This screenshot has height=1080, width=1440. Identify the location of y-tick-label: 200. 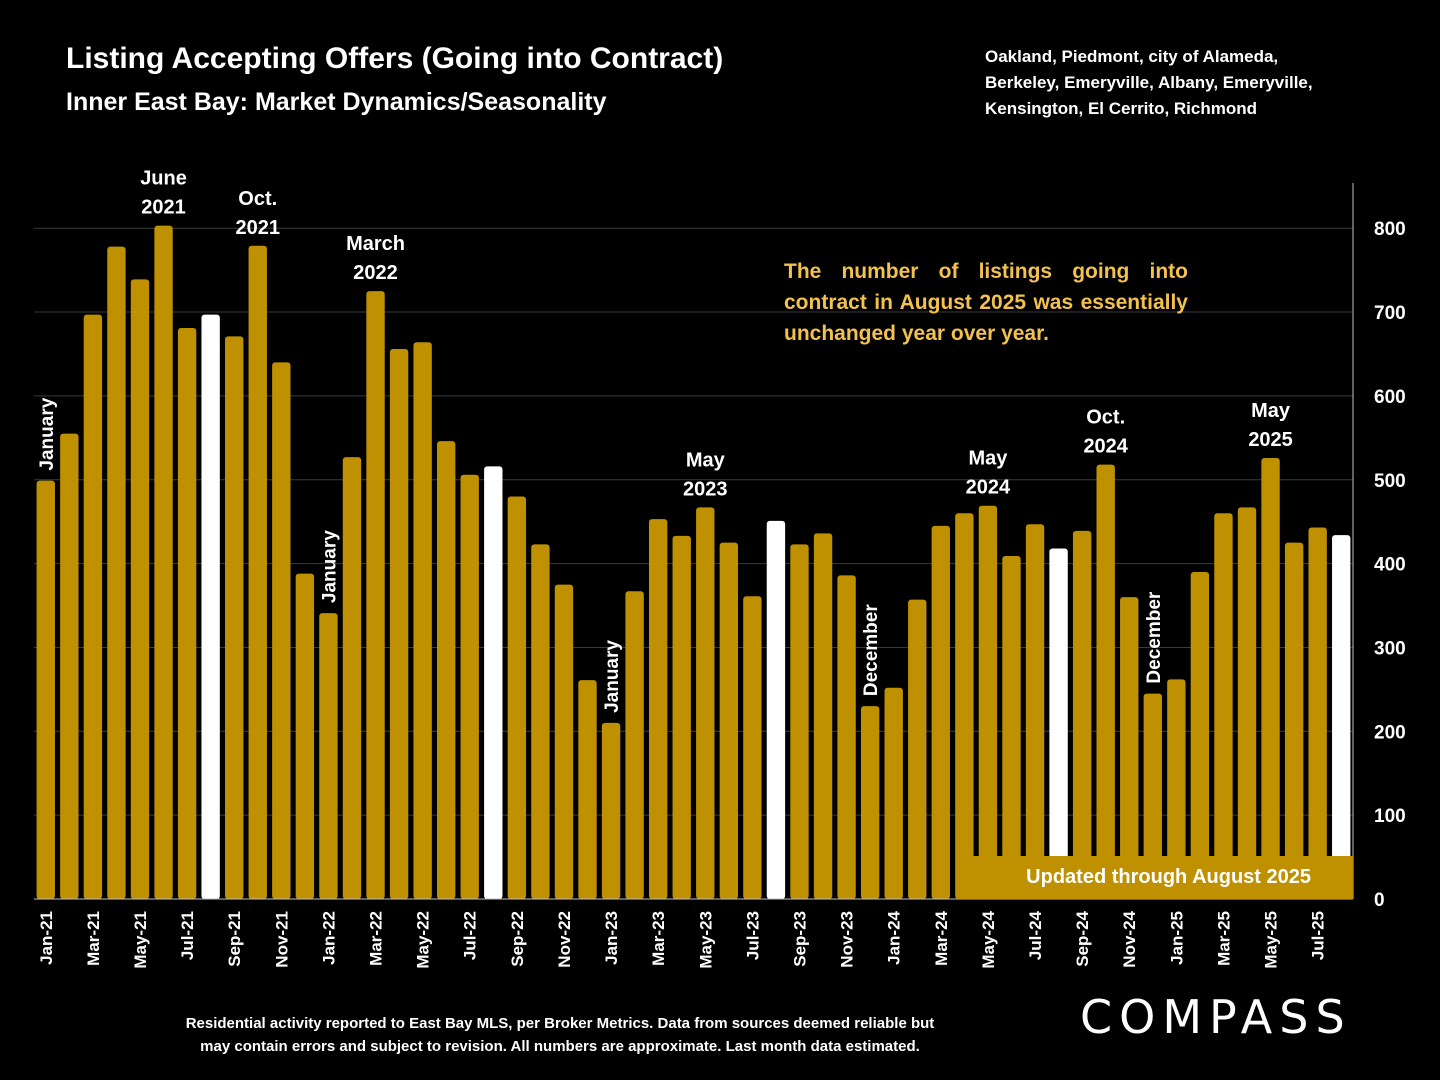
(1390, 732).